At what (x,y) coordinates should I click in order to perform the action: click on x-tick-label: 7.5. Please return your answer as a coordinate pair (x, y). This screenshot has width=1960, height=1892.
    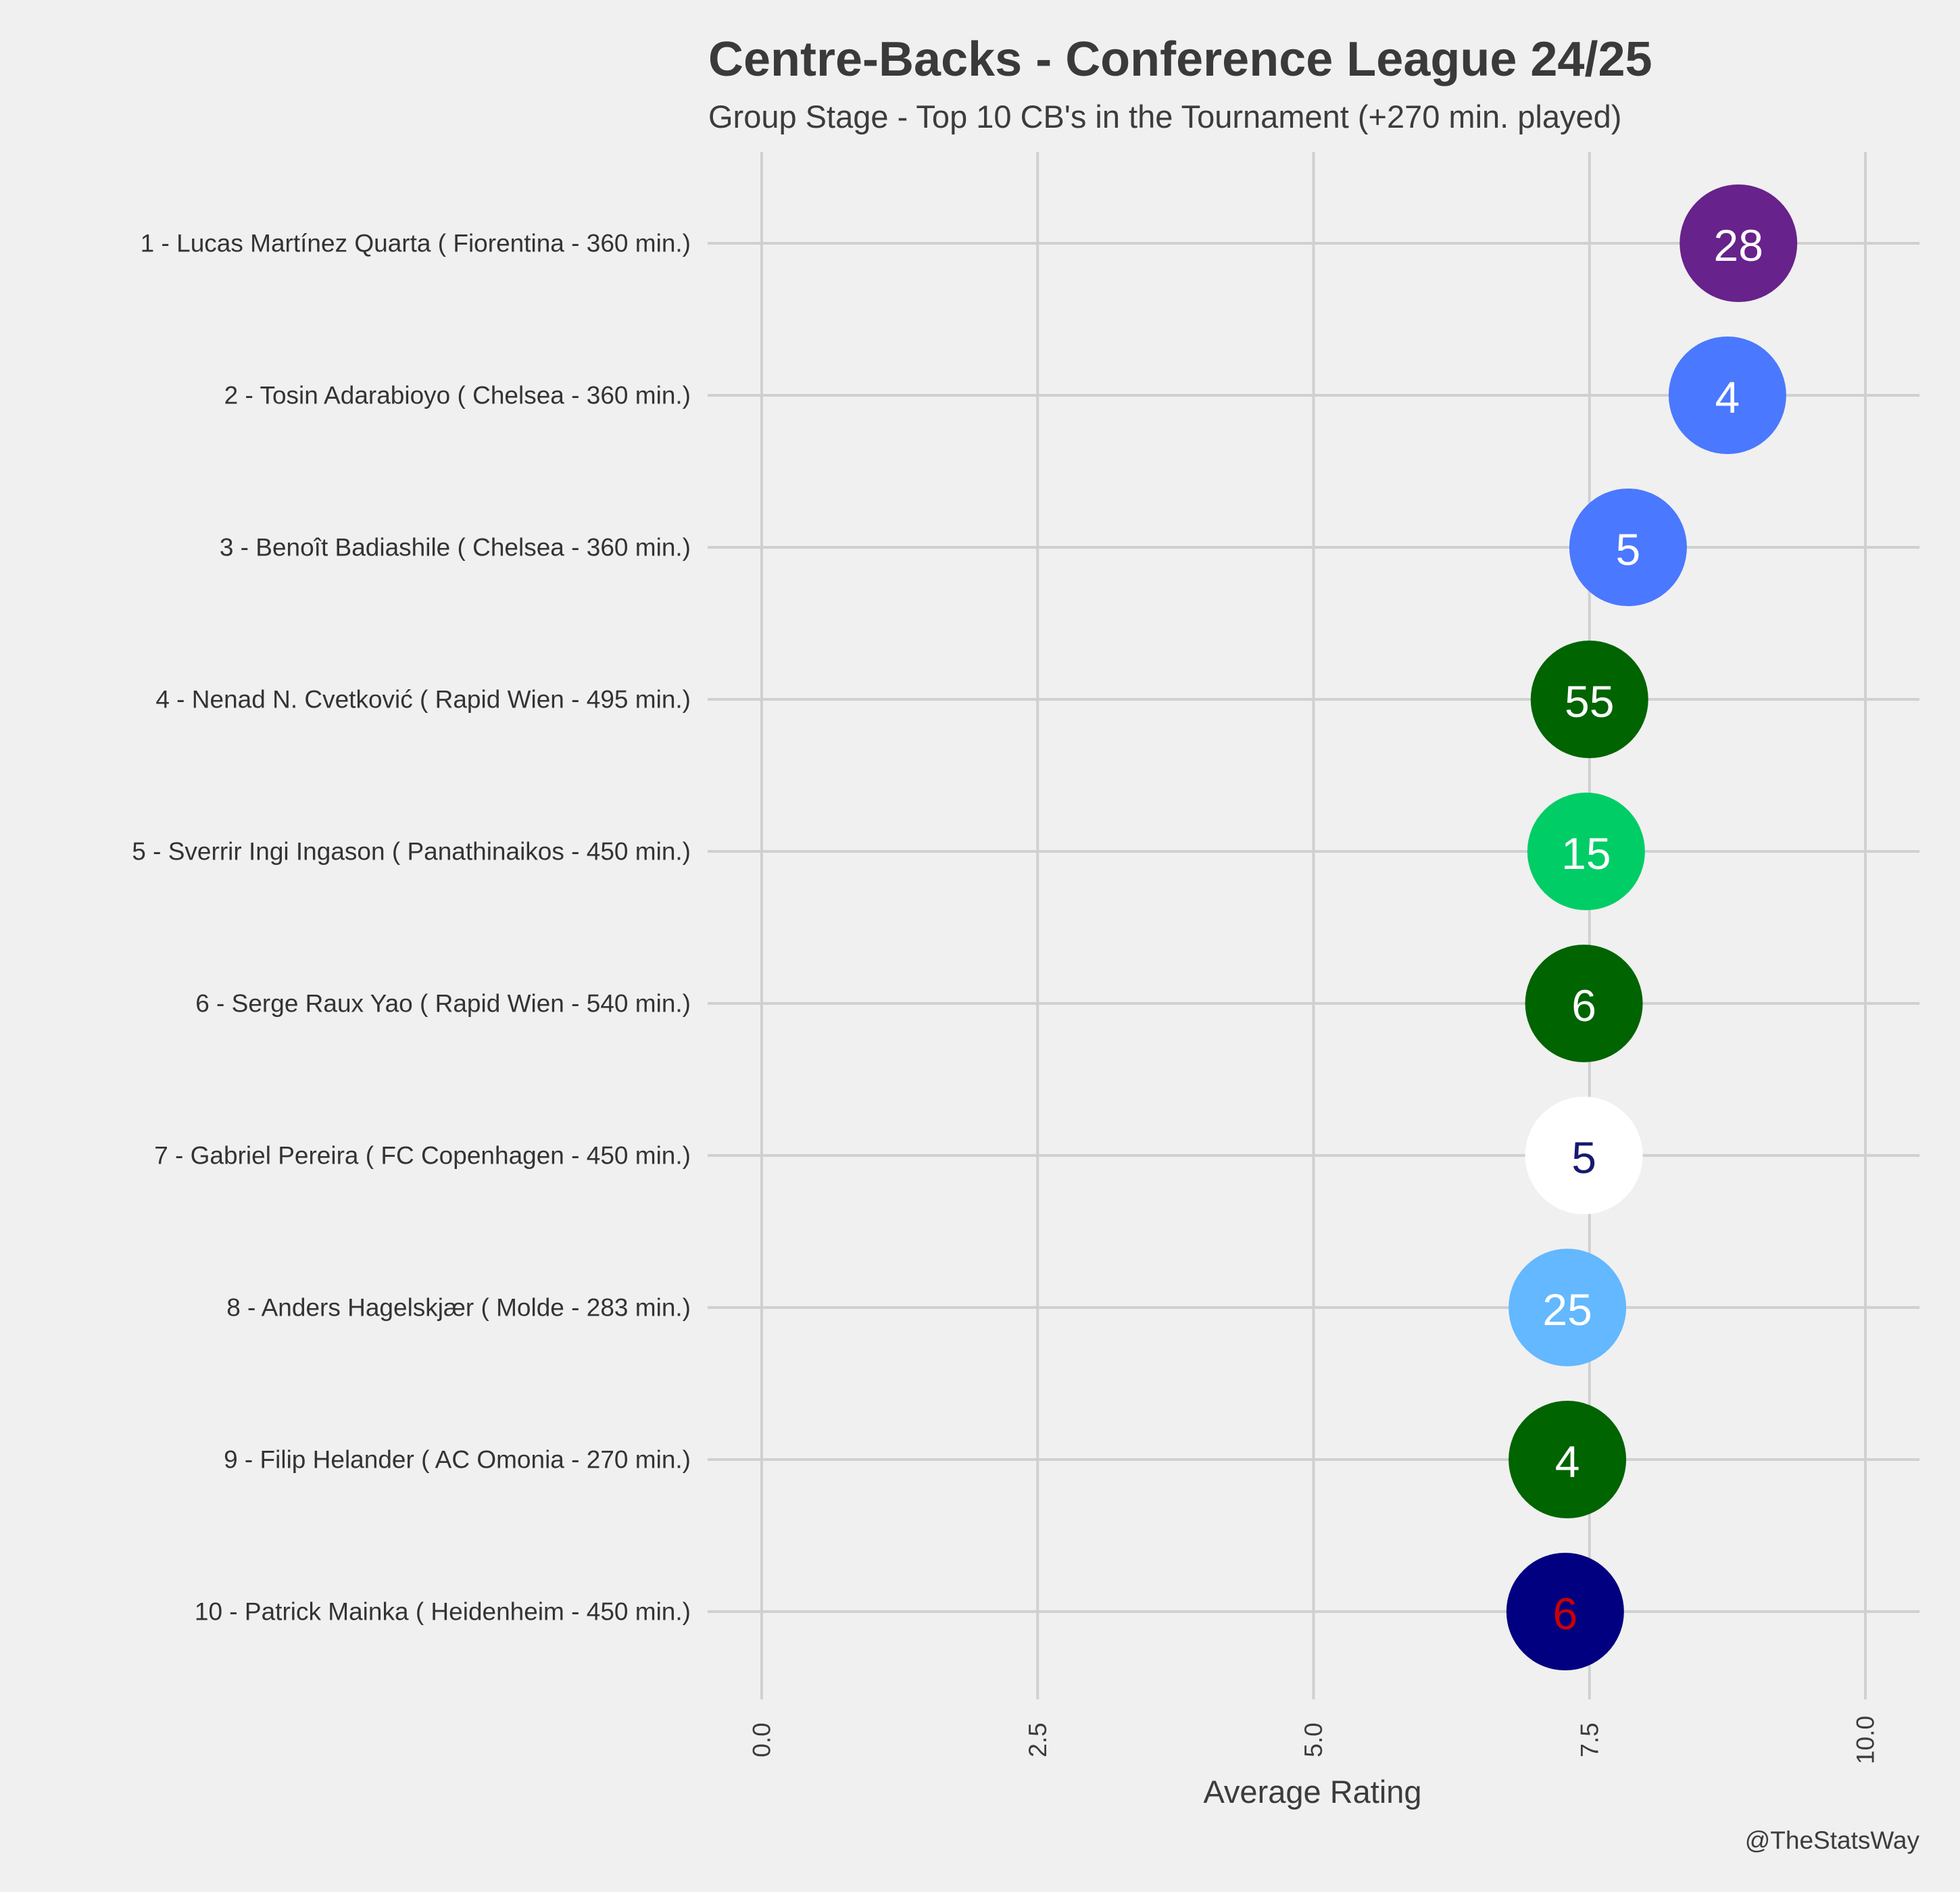
    Looking at the image, I should click on (1589, 1739).